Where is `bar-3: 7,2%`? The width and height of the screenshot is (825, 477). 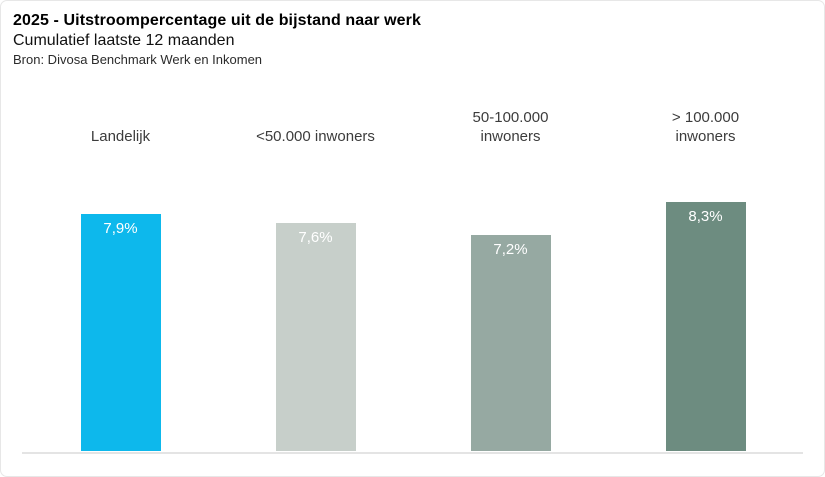
bar-3: 7,2% is located at coordinates (510, 343).